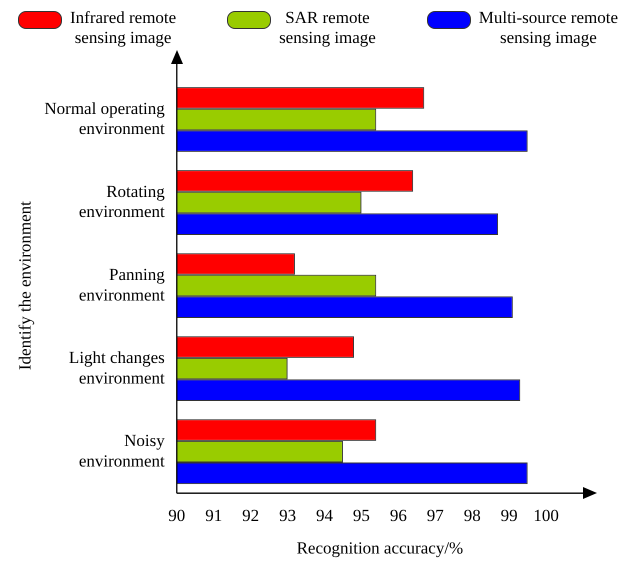 The image size is (631, 578). Describe the element at coordinates (122, 450) in the screenshot. I see `y-tick-label: Noisy environment` at that location.